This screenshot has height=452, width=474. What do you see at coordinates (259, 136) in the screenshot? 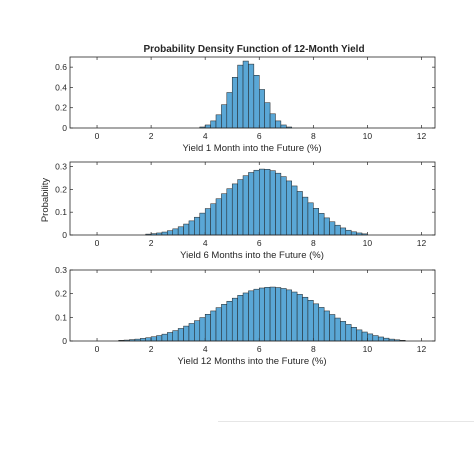
I see `x-tick-label: 6` at bounding box center [259, 136].